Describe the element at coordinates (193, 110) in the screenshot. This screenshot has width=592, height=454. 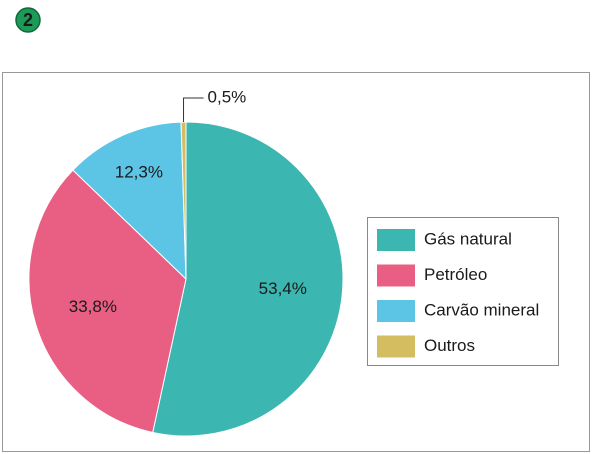
I see `leader-line` at that location.